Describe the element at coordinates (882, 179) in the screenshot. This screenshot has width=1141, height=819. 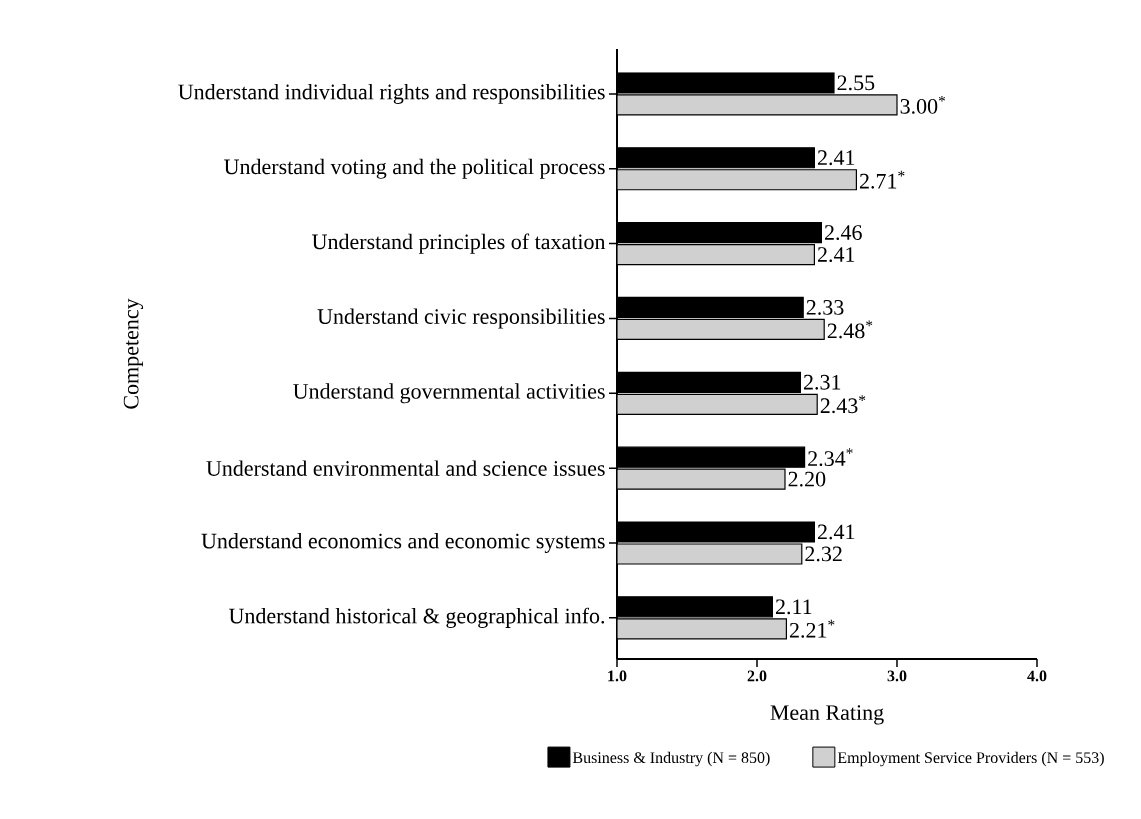
I see `data-label: 2.71$^{*}$` at that location.